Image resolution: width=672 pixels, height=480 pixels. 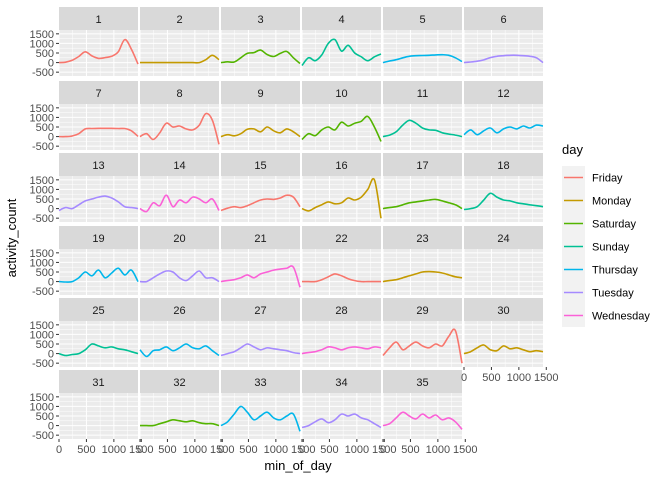 What do you see at coordinates (341, 239) in the screenshot?
I see `facet-label-22: 22` at bounding box center [341, 239].